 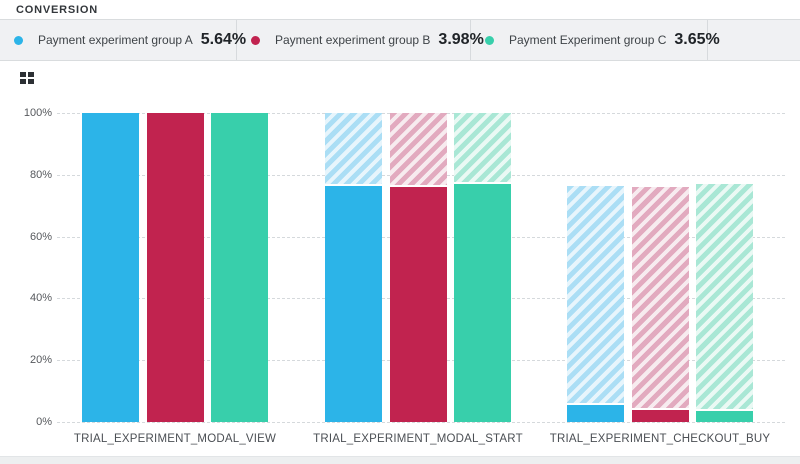 I want to click on legend-item-value: 3.98%, so click(x=461, y=39).